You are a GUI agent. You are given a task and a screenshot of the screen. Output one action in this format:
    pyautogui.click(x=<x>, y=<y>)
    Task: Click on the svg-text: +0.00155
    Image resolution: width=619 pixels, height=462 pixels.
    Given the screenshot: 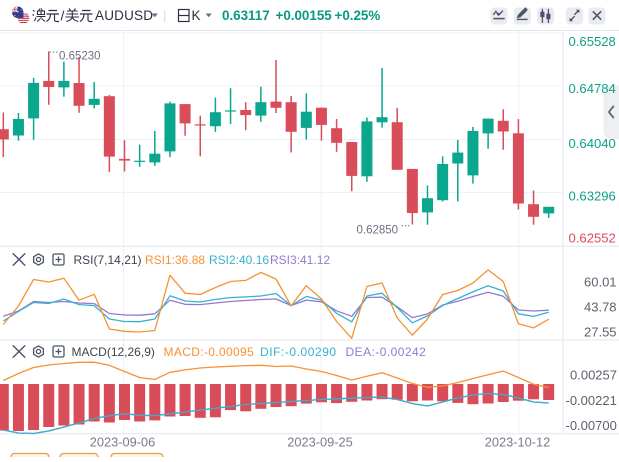 What is the action you would take?
    pyautogui.click(x=304, y=15)
    